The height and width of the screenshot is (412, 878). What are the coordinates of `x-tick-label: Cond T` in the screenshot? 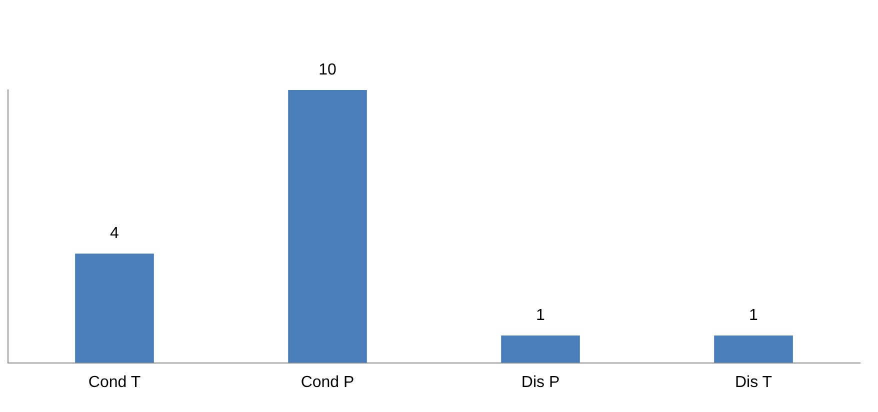 It's located at (114, 382).